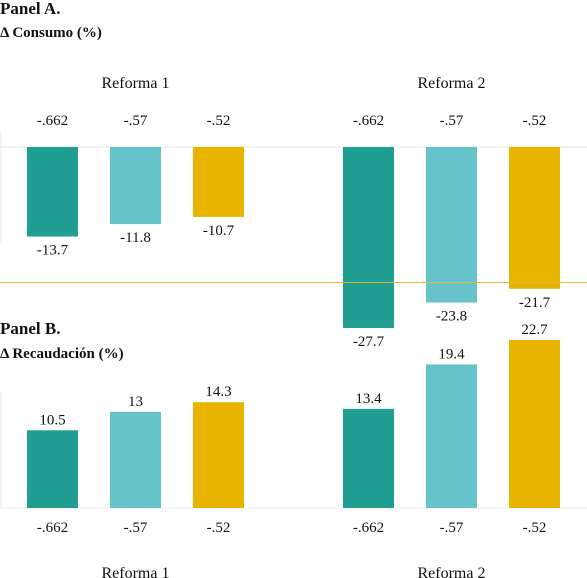 This screenshot has height=578, width=587. What do you see at coordinates (51, 33) in the screenshot?
I see `panel-a-subtitle: Δ Consumo (%)` at bounding box center [51, 33].